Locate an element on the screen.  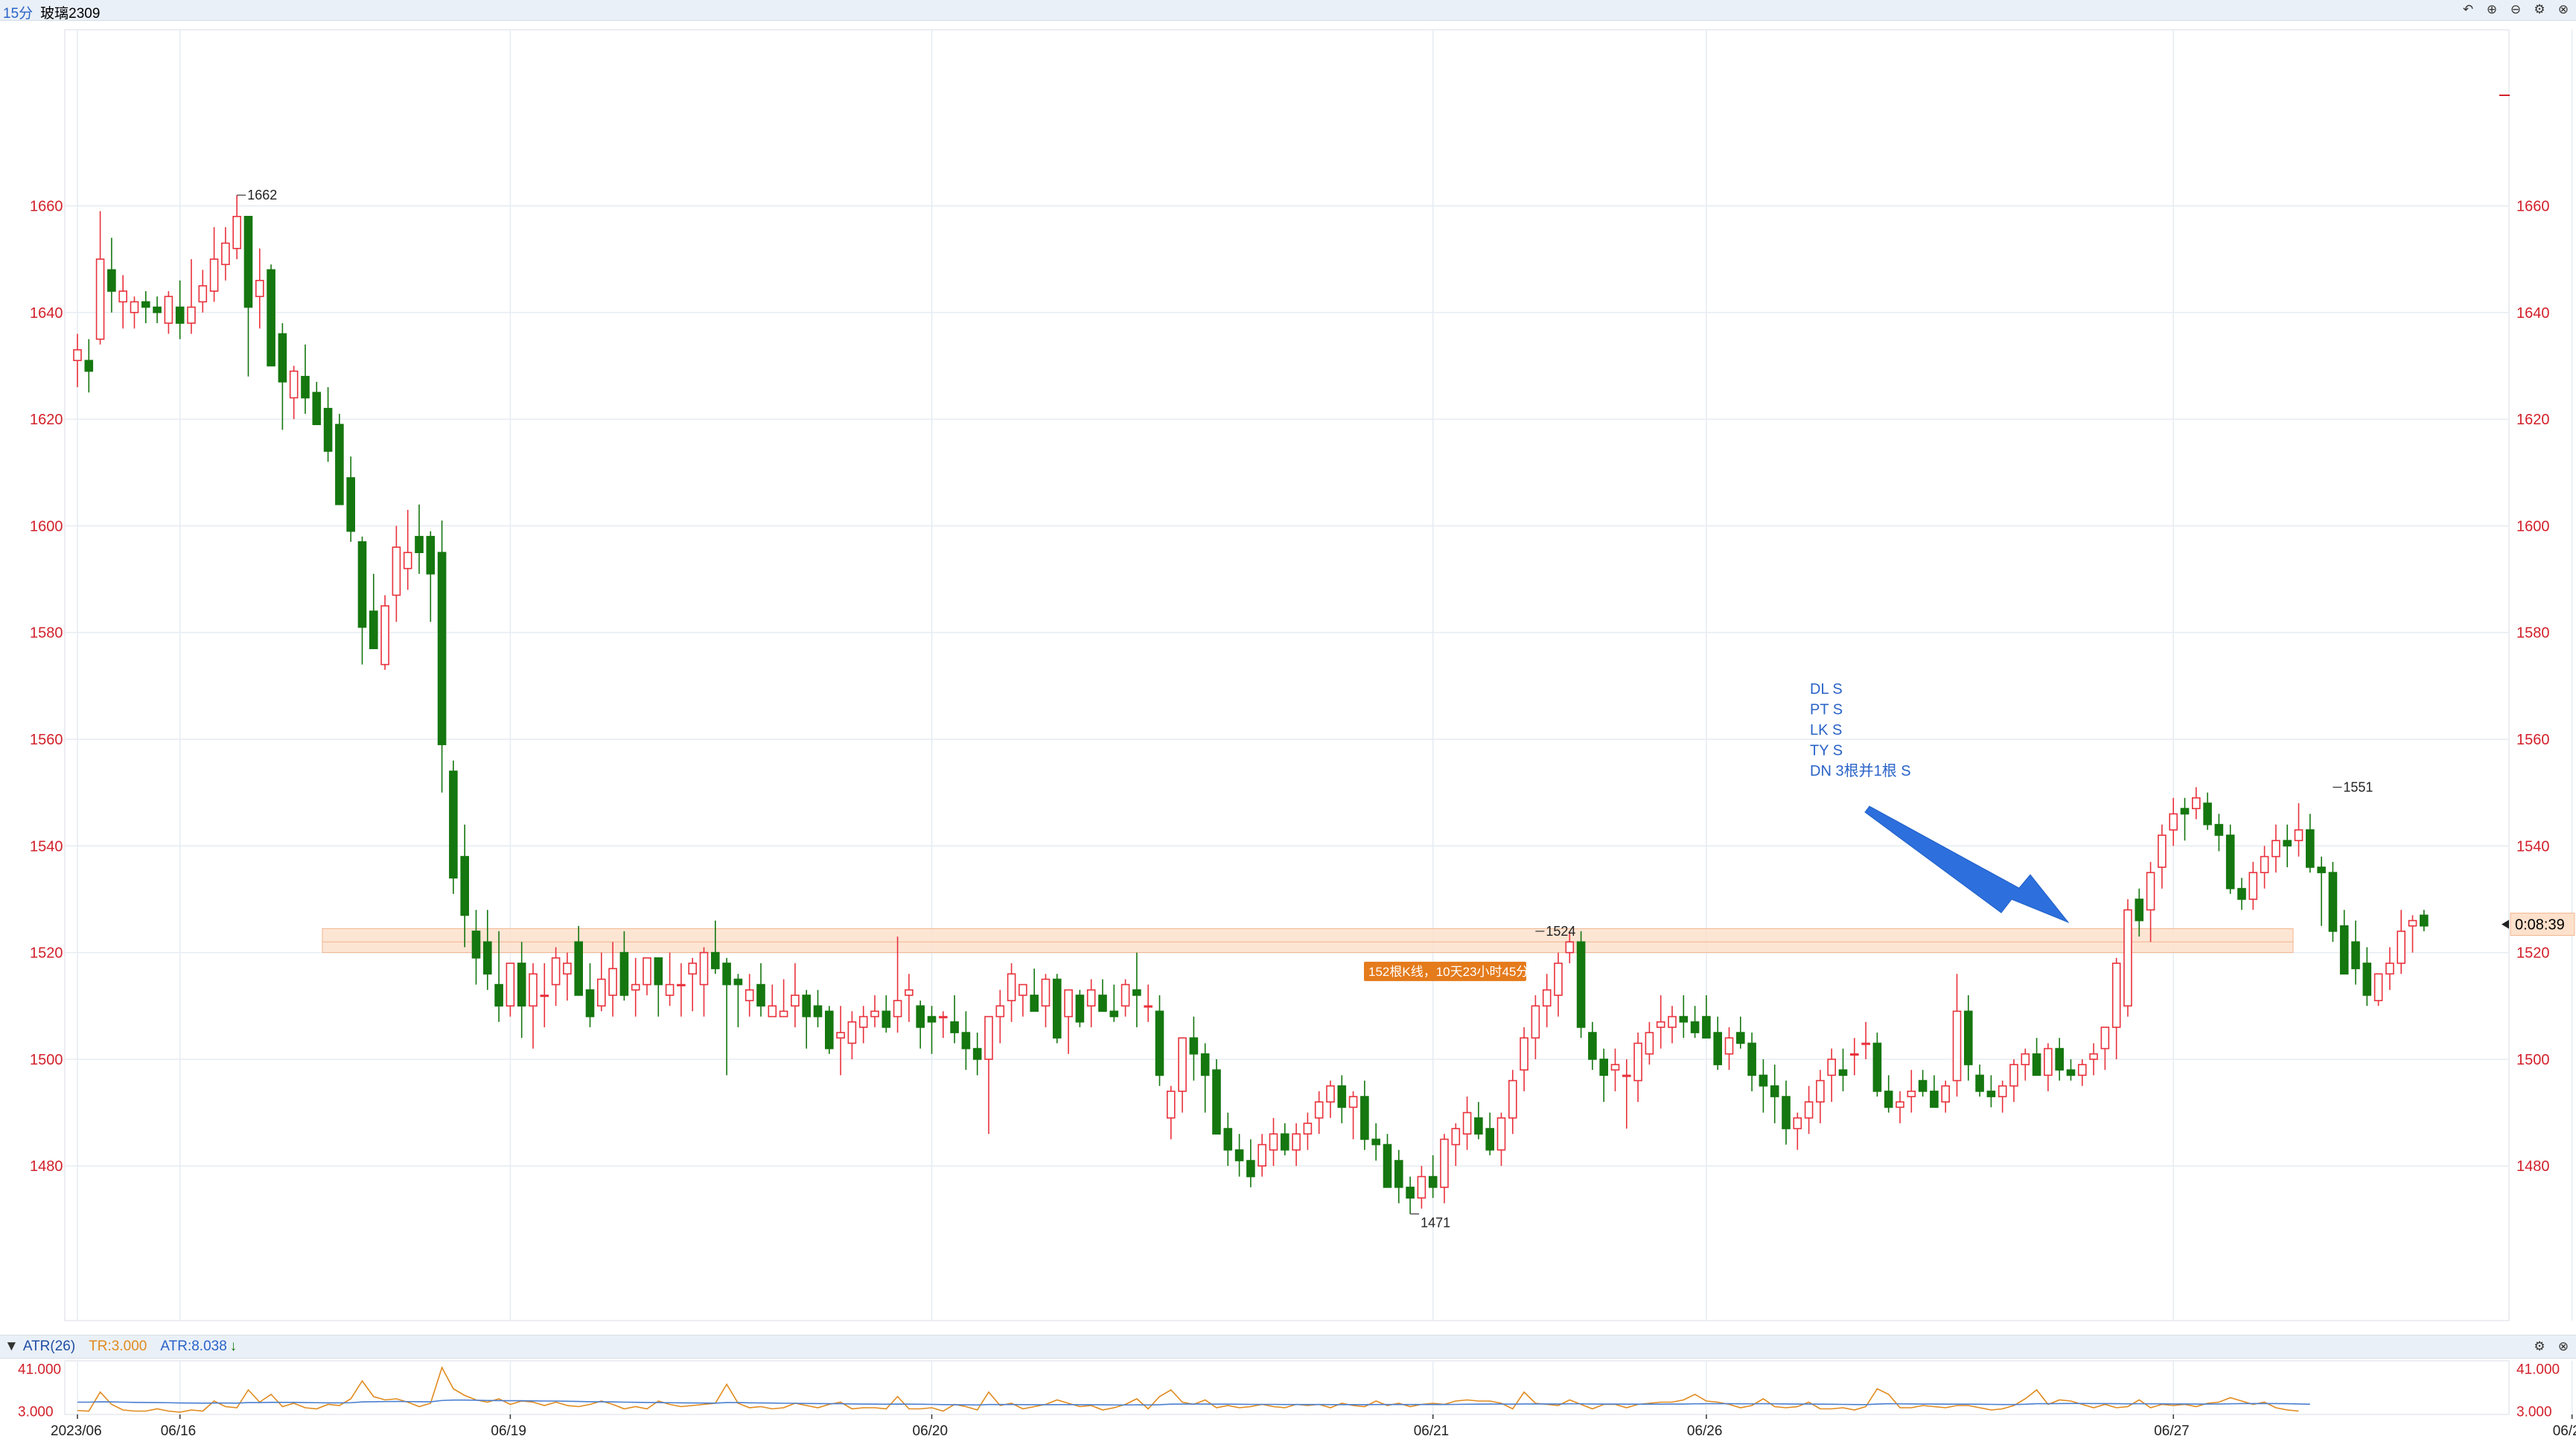
x-tick-label: 06/20 is located at coordinates (931, 1431).